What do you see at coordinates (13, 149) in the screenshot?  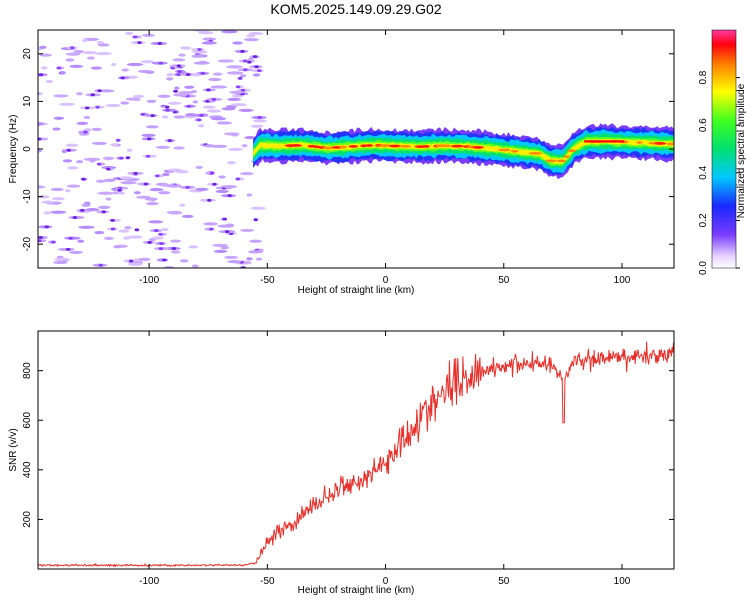 I see `spectrogram-ylabel: Frequency (Hz)` at bounding box center [13, 149].